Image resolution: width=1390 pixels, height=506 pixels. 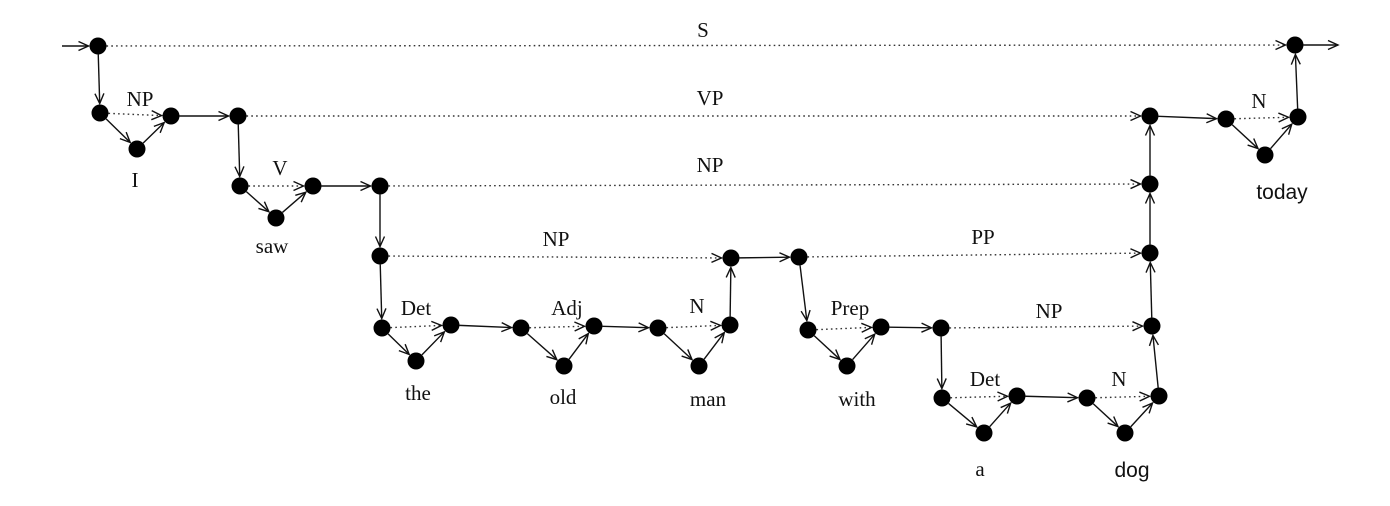 What do you see at coordinates (1125, 433) in the screenshot?
I see `node-g1` at bounding box center [1125, 433].